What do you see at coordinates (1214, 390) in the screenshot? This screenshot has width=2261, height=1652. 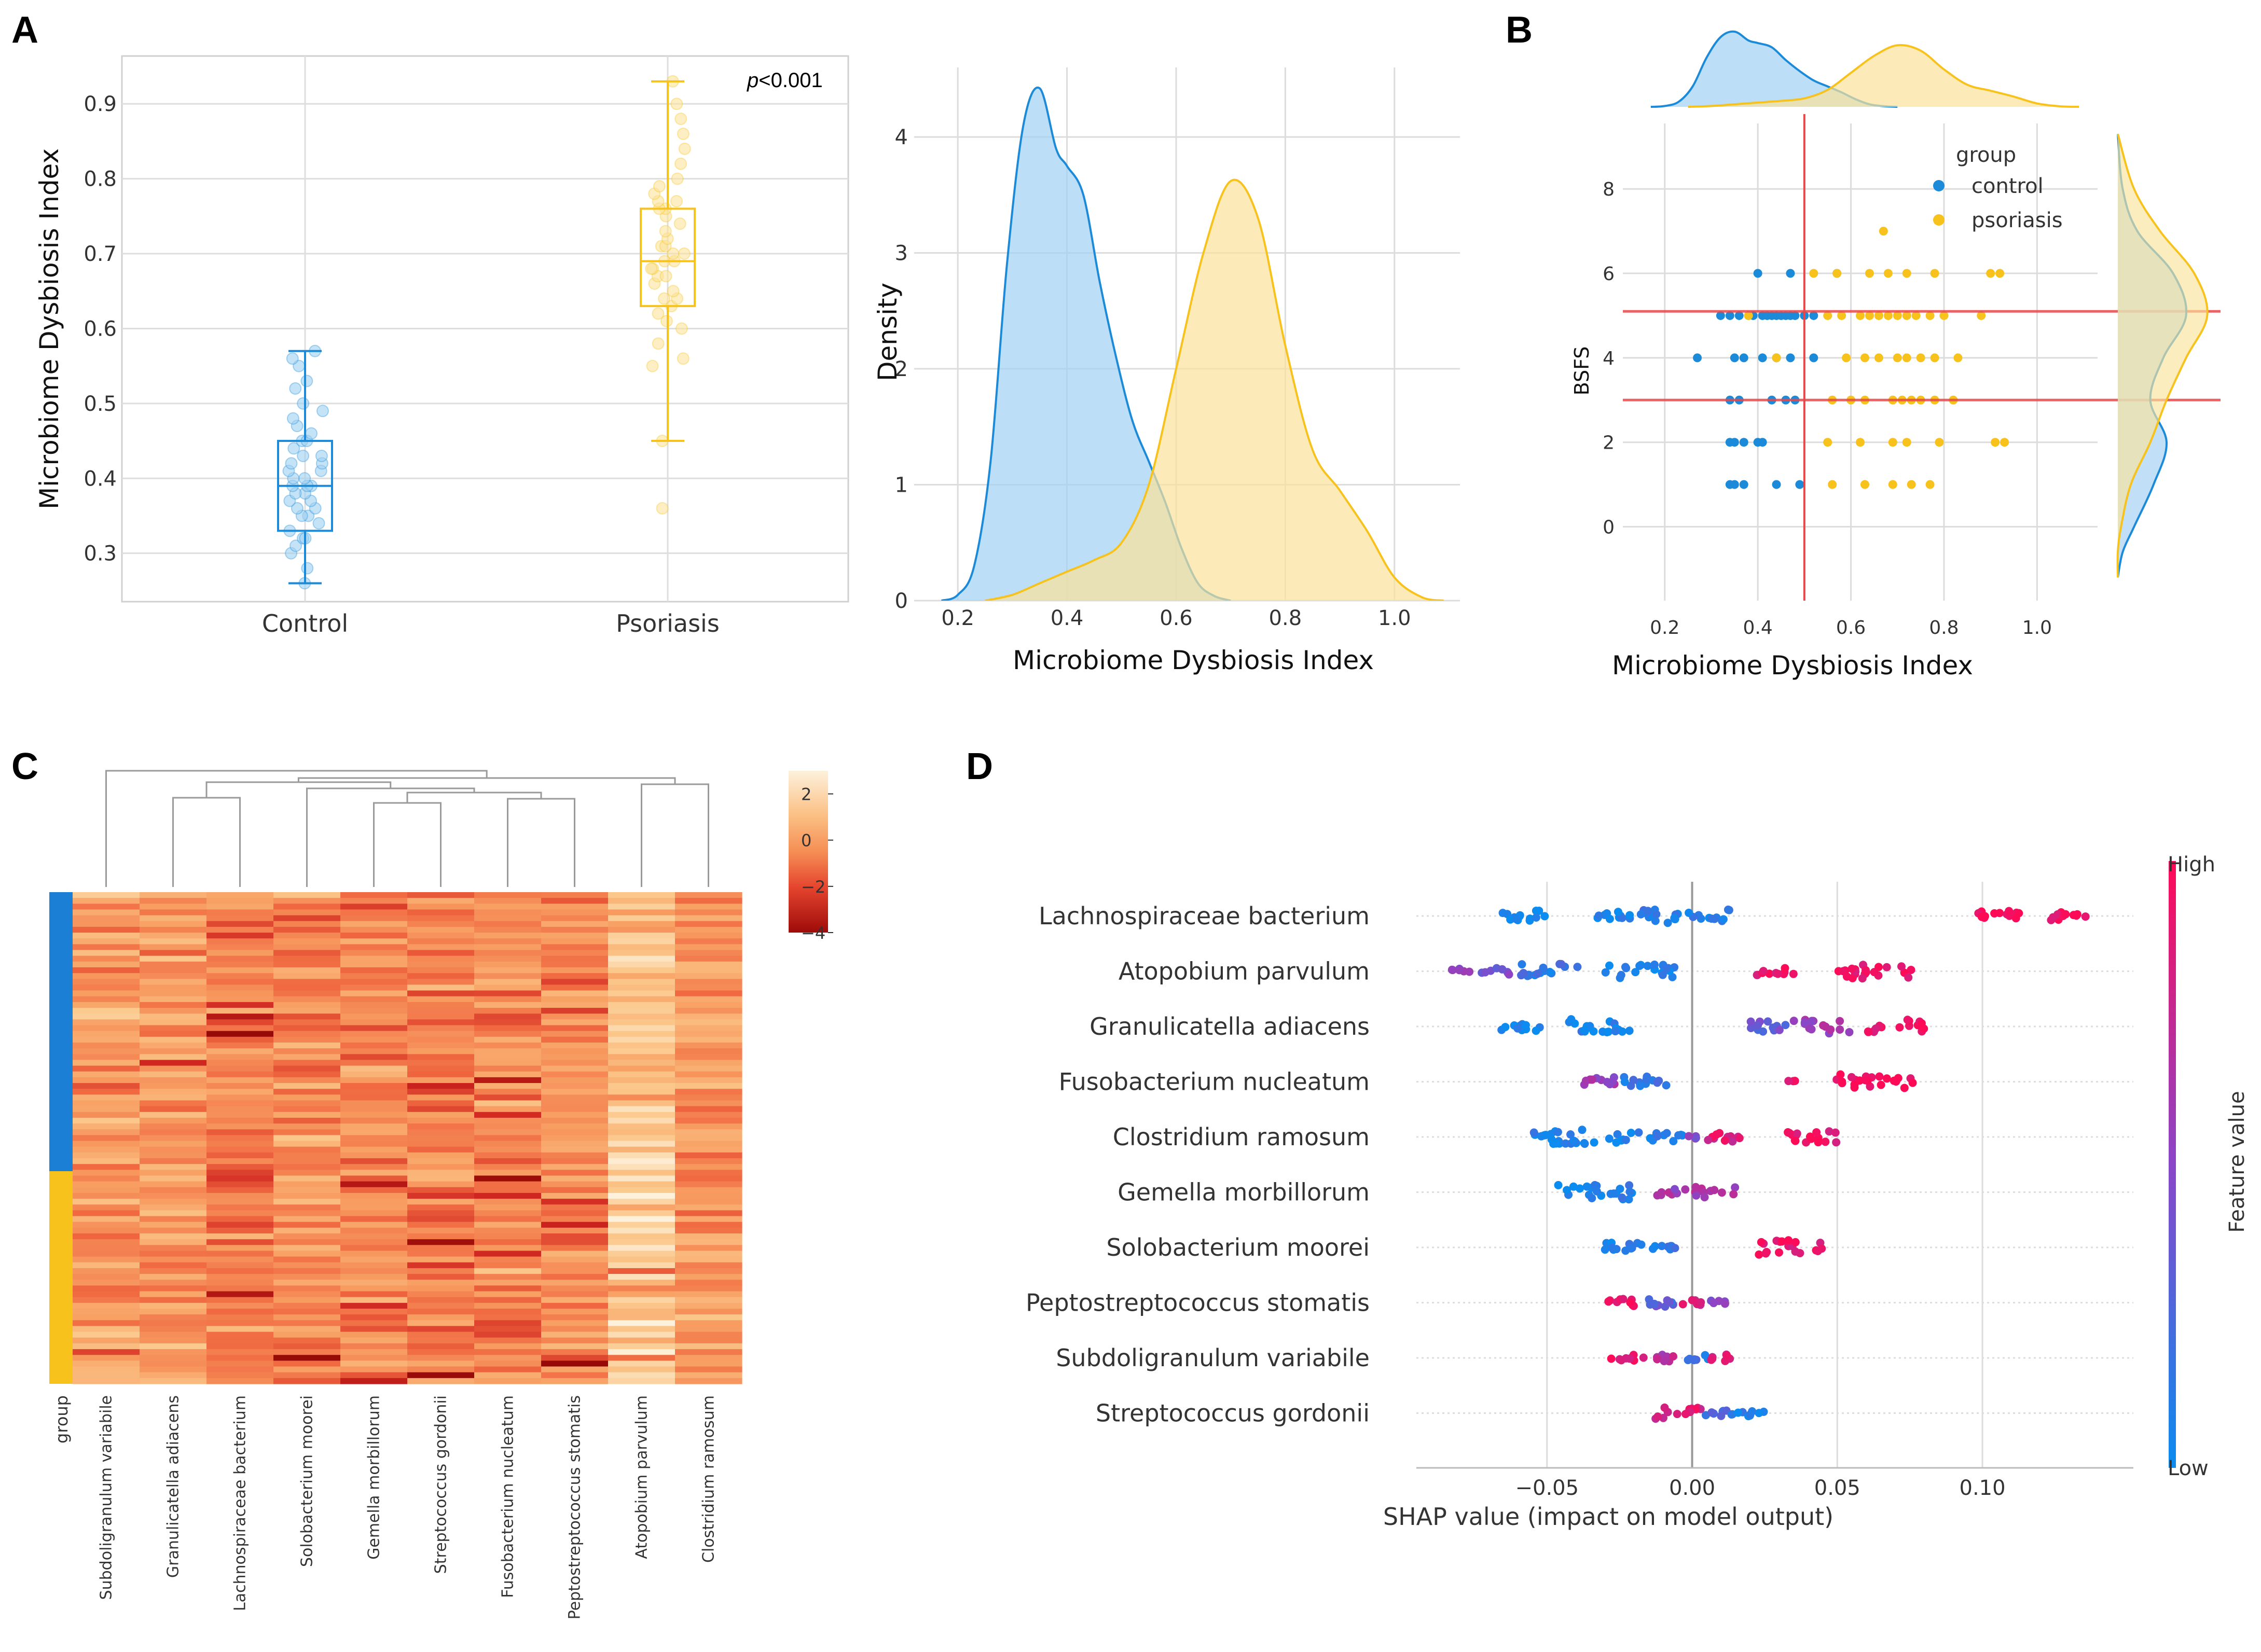 I see `density-area-psoriasis` at bounding box center [1214, 390].